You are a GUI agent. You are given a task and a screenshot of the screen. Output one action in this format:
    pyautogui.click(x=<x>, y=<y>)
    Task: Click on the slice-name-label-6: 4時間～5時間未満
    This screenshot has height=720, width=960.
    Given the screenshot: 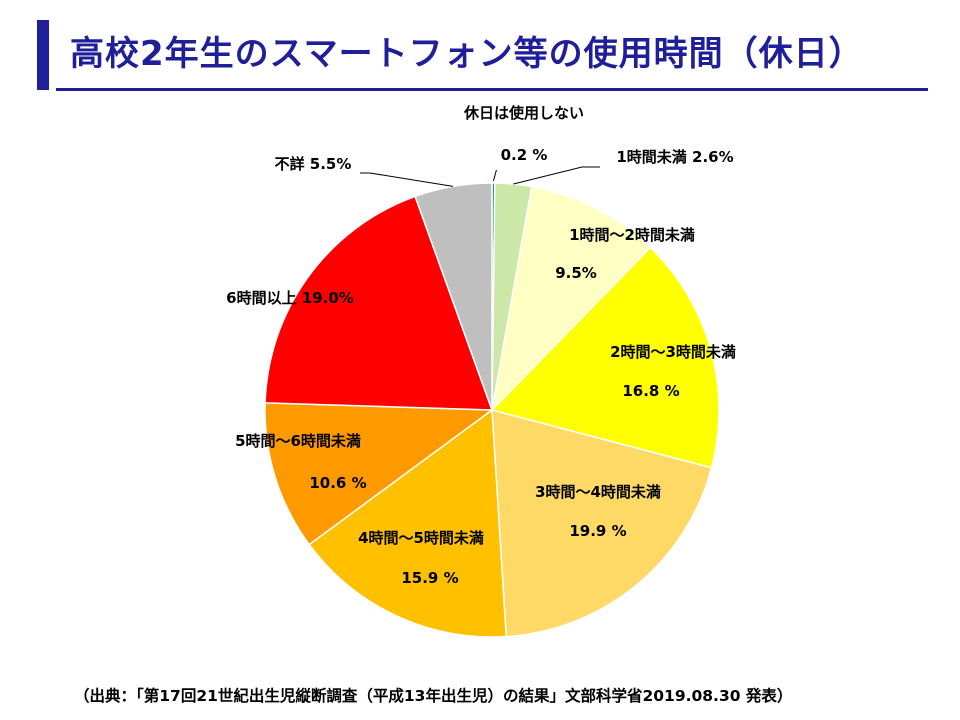 What is the action you would take?
    pyautogui.click(x=421, y=538)
    